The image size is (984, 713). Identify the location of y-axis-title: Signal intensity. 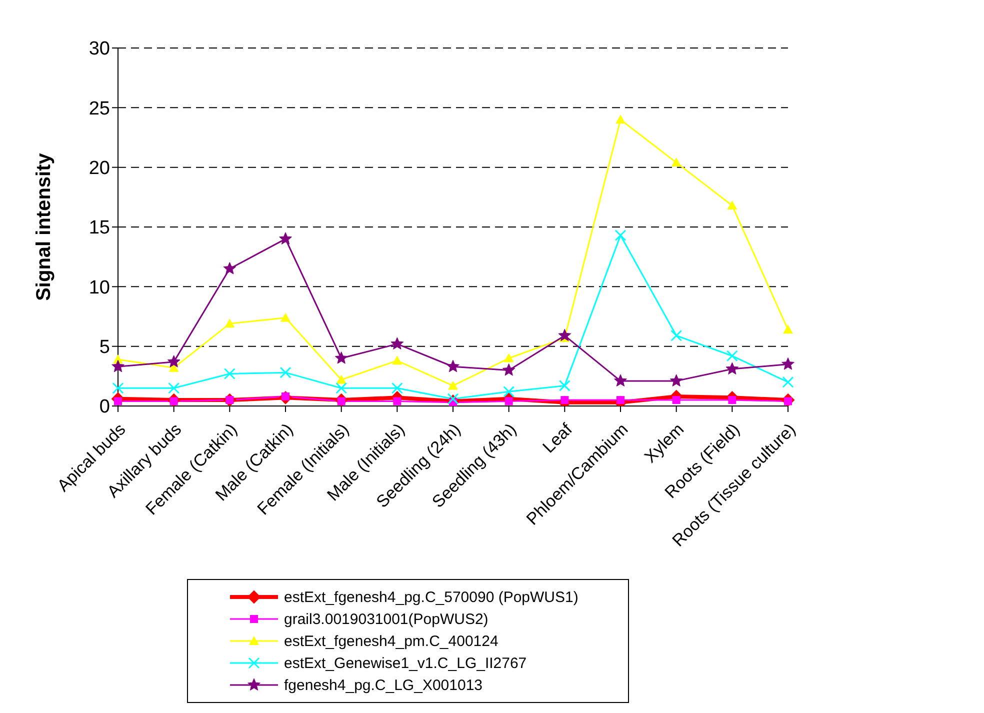
(44, 226).